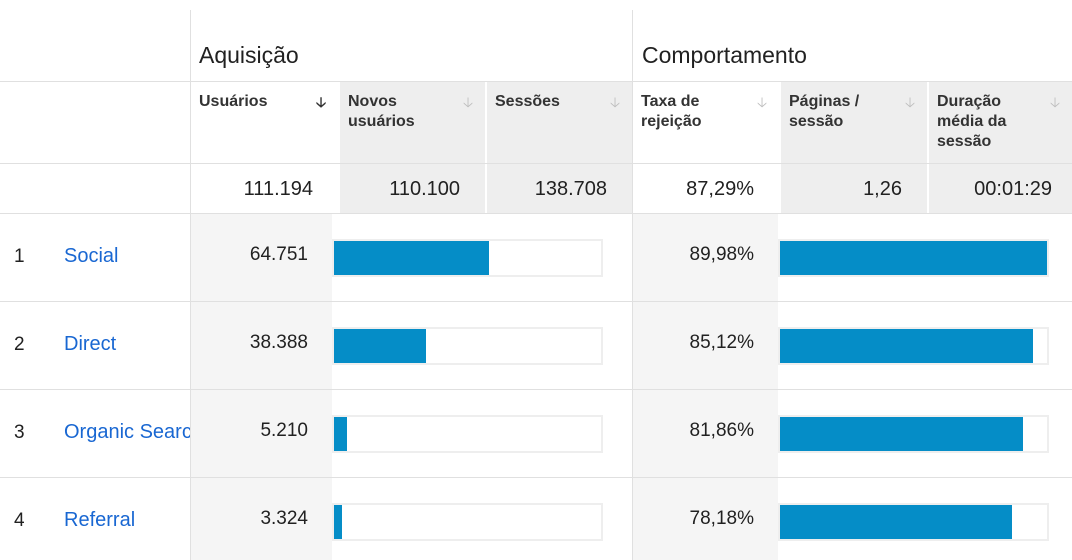 The image size is (1072, 560). What do you see at coordinates (721, 518) in the screenshot?
I see `bounce-rate-value: 78,18%` at bounding box center [721, 518].